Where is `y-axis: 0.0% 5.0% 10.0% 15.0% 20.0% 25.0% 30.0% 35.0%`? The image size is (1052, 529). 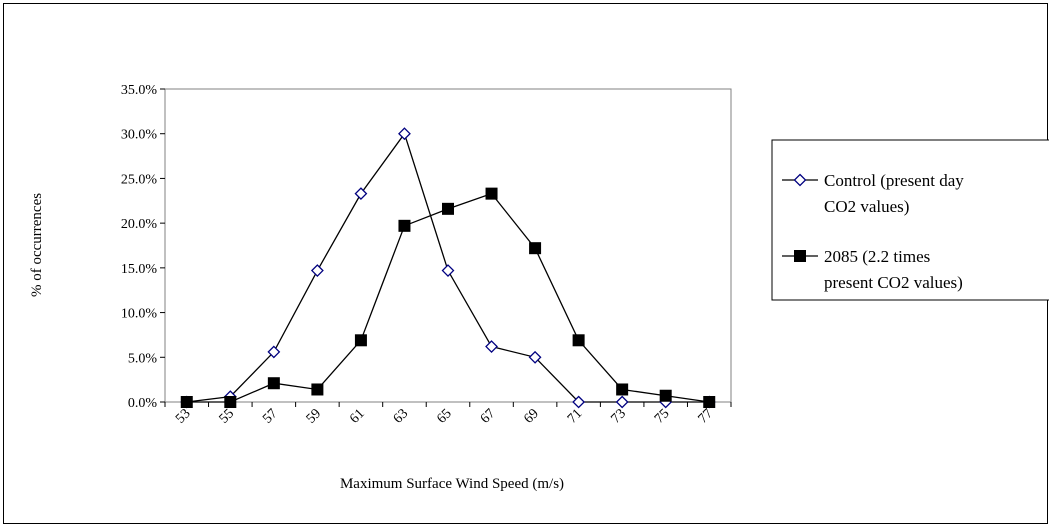 y-axis: 0.0% 5.0% 10.0% 15.0% 20.0% 25.0% 30.0% 35.0% is located at coordinates (143, 247).